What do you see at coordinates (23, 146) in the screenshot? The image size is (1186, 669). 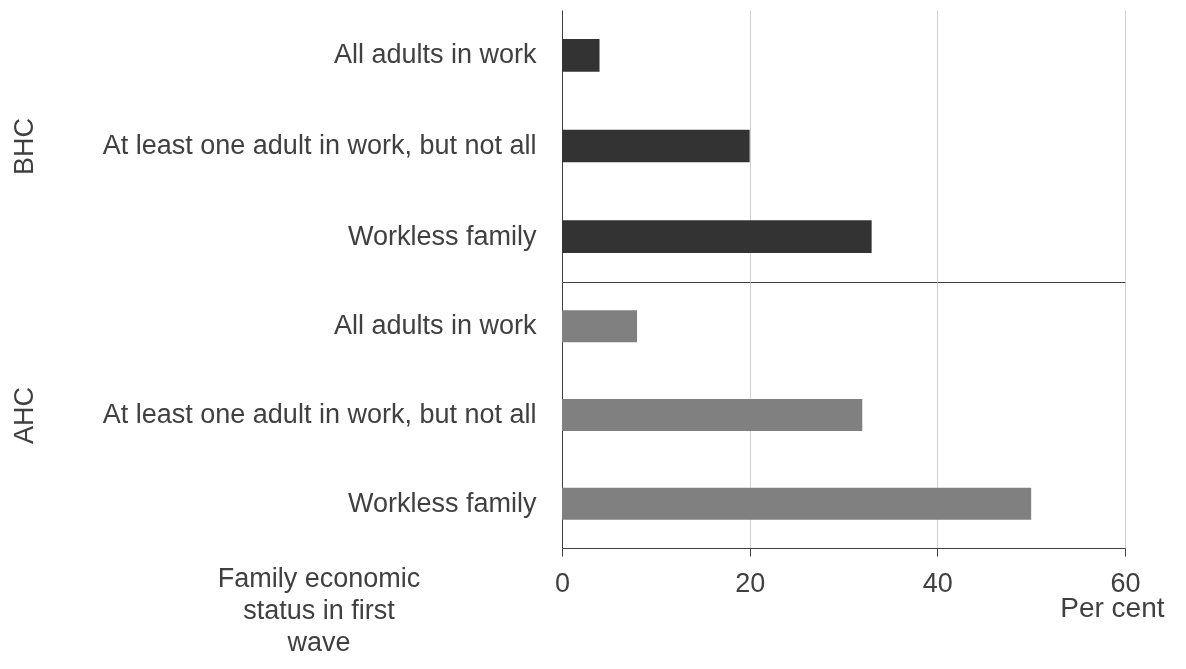 I see `y-axis-title: BHC` at bounding box center [23, 146].